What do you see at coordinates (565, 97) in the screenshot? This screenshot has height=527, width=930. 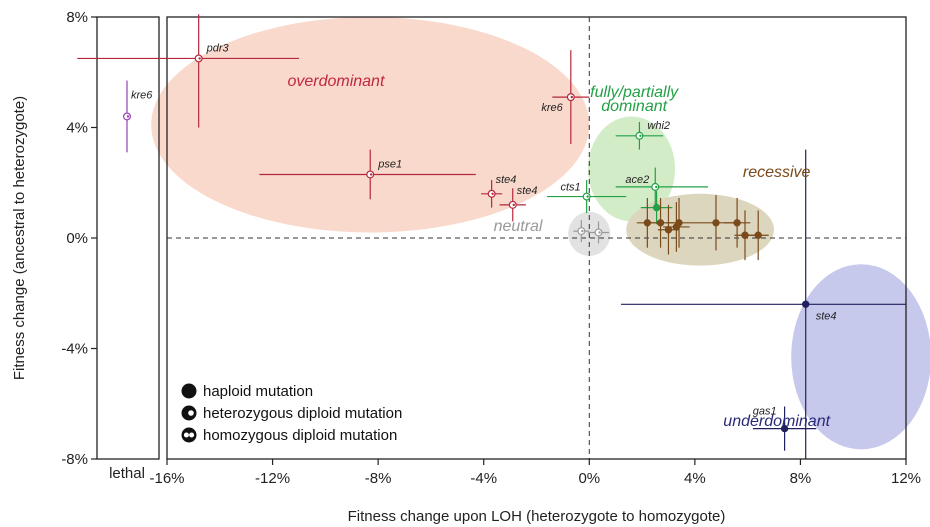 I see `data-point-overdominant: kre6` at bounding box center [565, 97].